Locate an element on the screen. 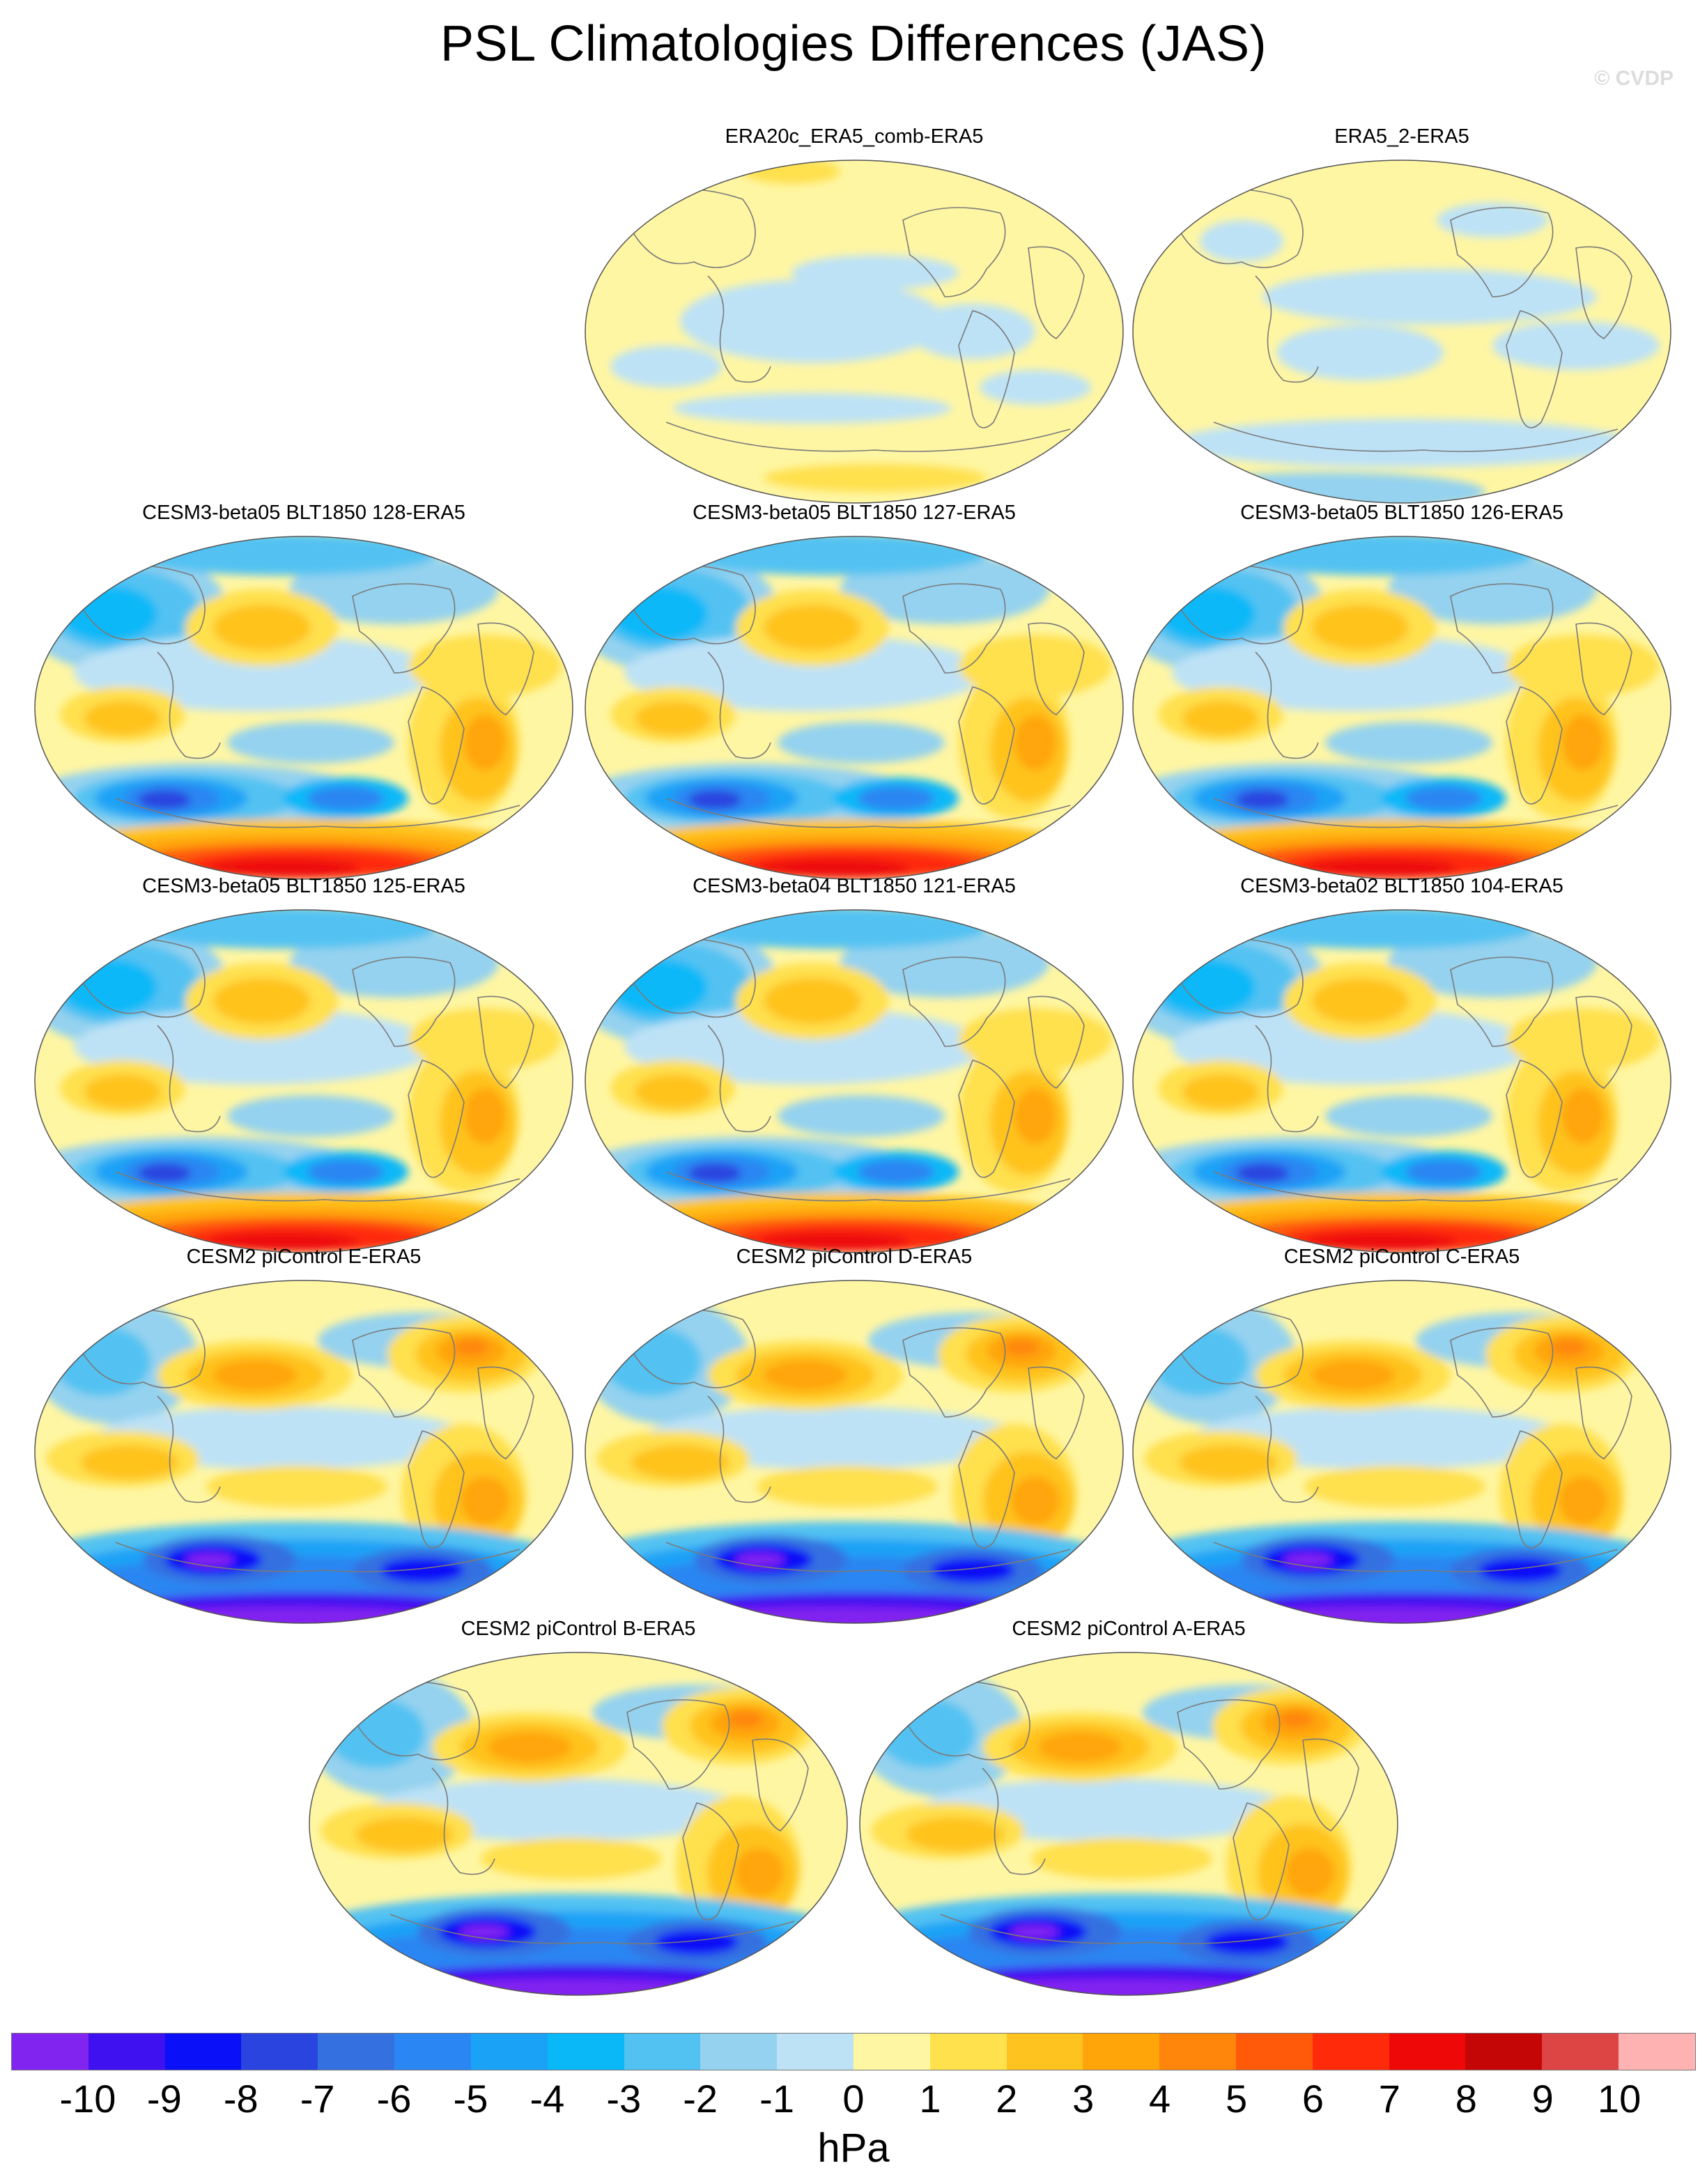 This screenshot has width=1707, height=2184. panel-title: CESM3-beta04 BLT1850 121-ERA5 is located at coordinates (855, 886).